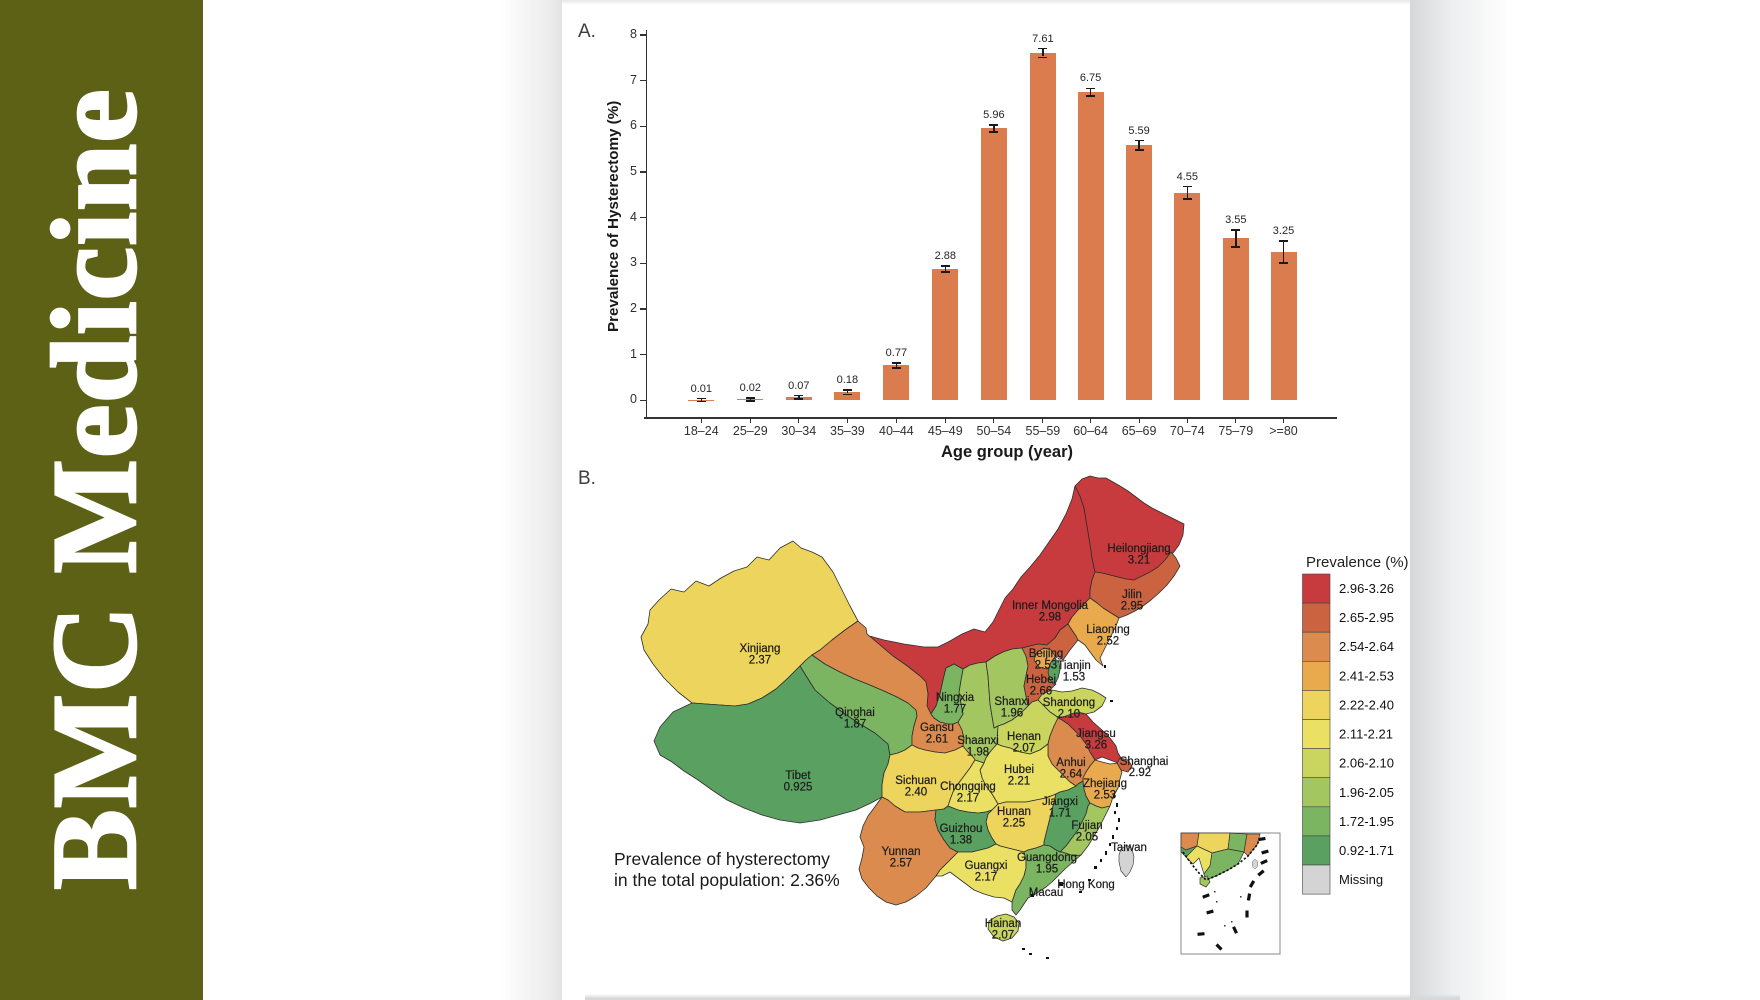 Image resolution: width=1760 pixels, height=1000 pixels. I want to click on svg-text: 1.98, so click(978, 753).